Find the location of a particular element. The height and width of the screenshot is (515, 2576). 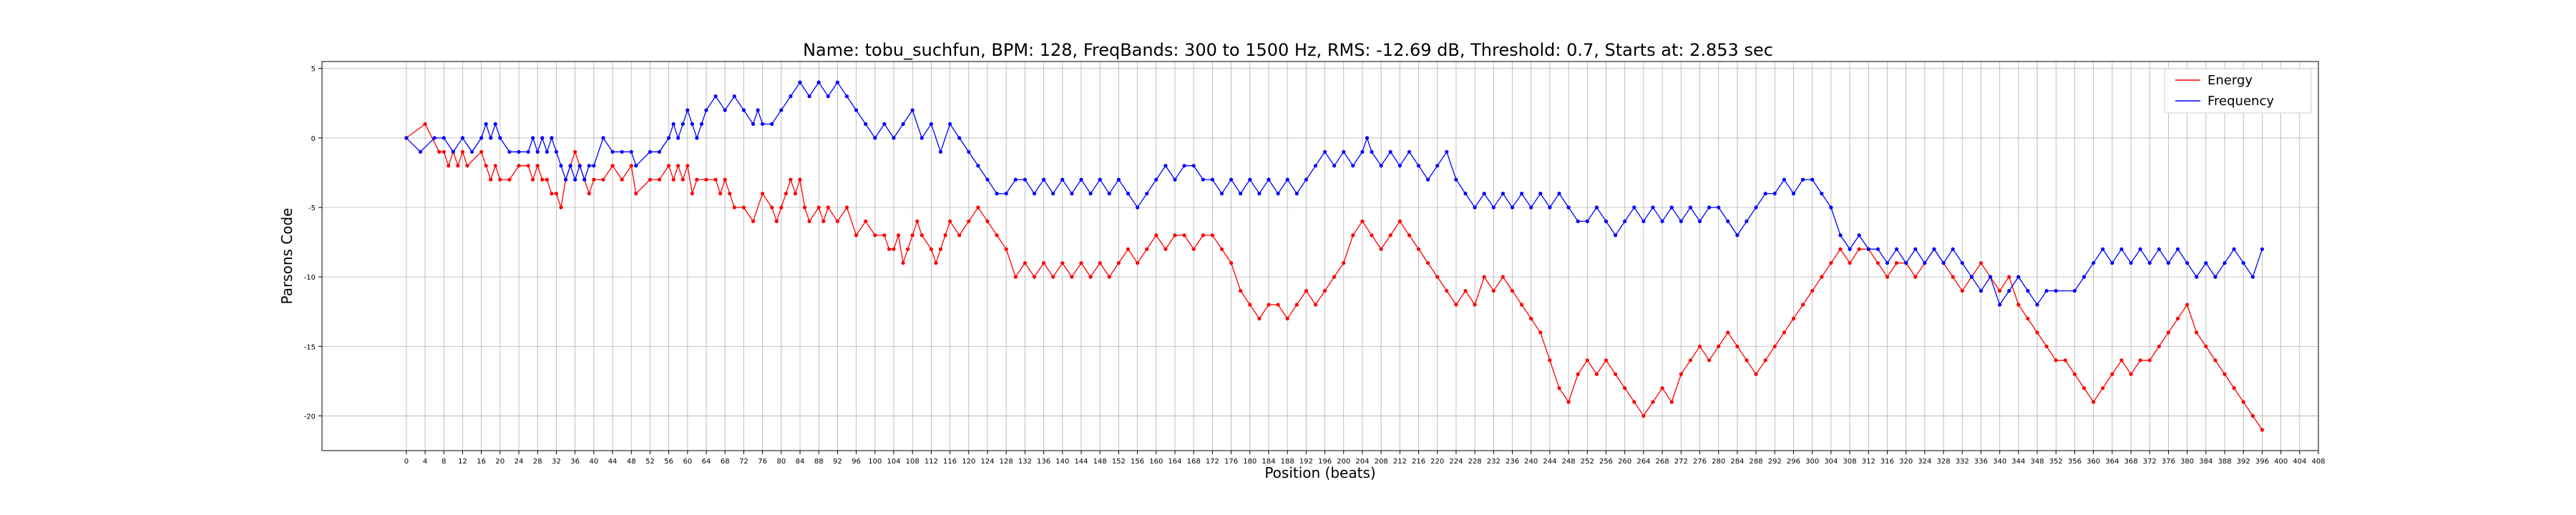

x-tick-label: 288 is located at coordinates (1756, 462).